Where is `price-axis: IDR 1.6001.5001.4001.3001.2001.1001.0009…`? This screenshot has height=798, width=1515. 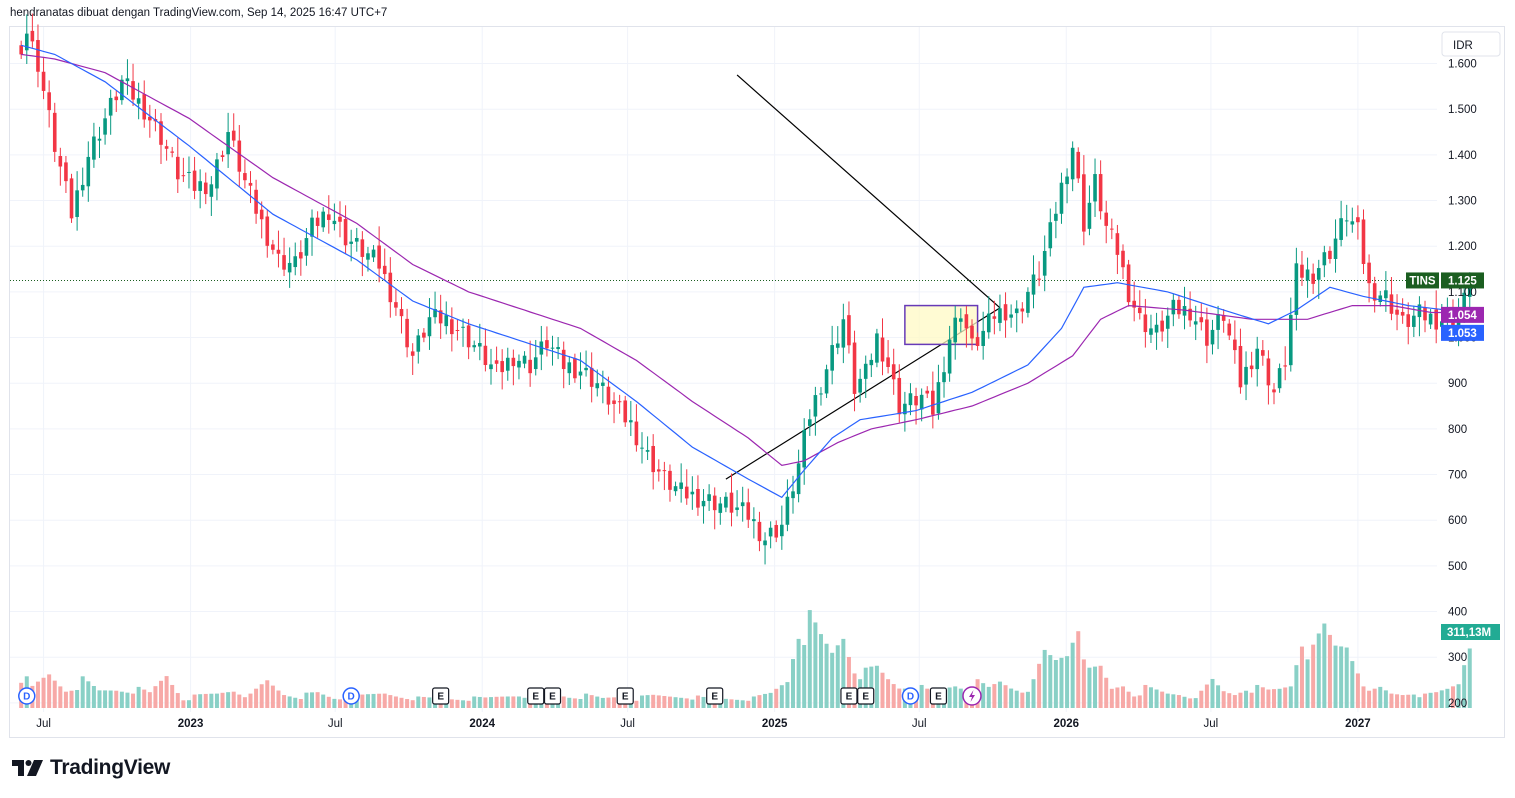
price-axis: IDR 1.6001.5001.4001.3001.2001.1001.0009… is located at coordinates (1471, 370).